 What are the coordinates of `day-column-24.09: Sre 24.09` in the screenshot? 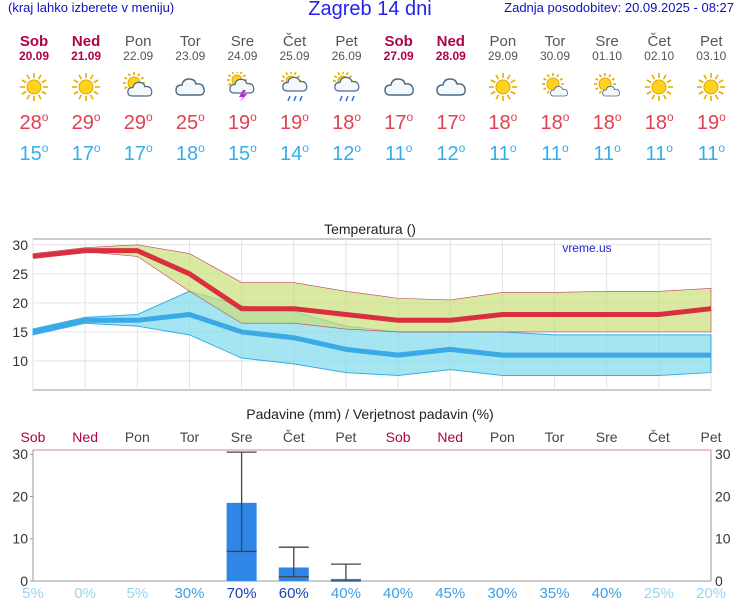 It's located at (242, 48).